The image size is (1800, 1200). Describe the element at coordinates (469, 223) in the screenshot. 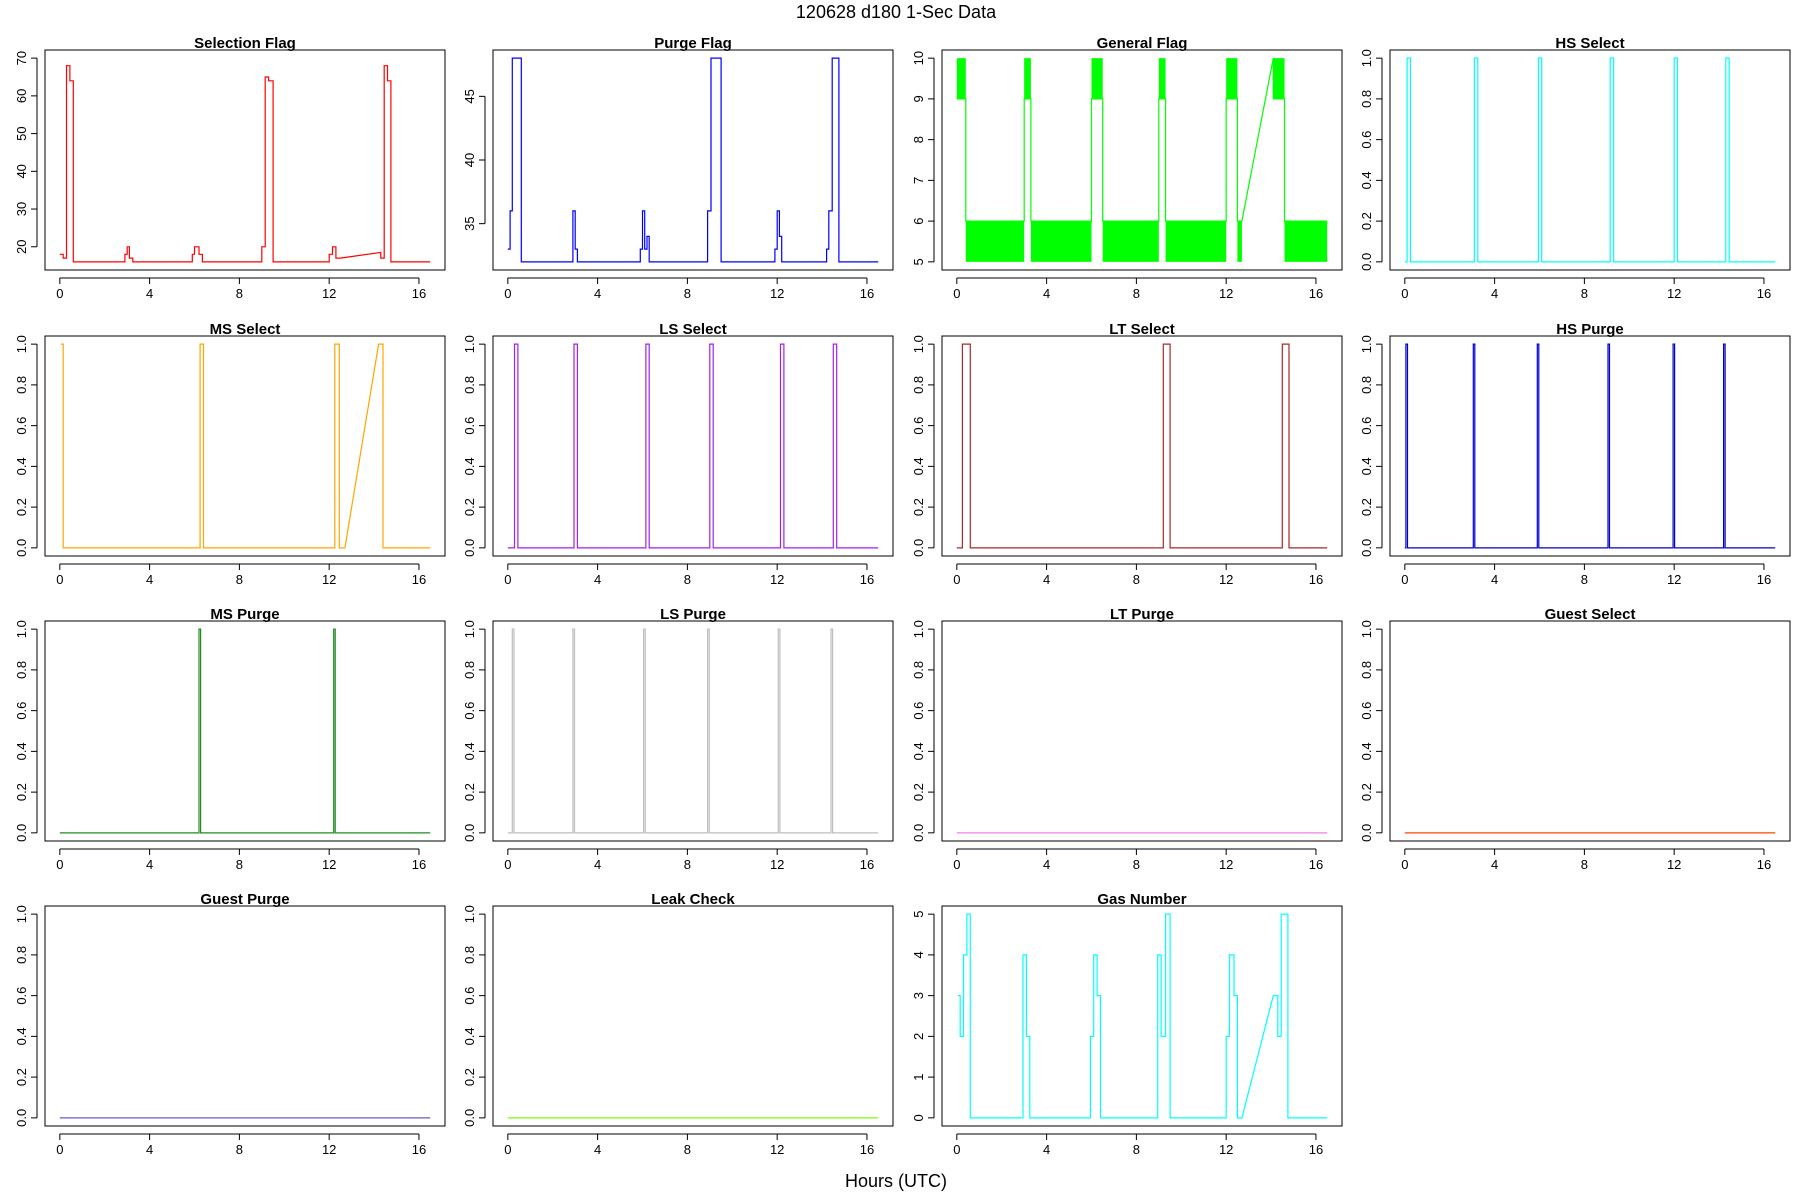

I see `y-tick-label: 35` at that location.